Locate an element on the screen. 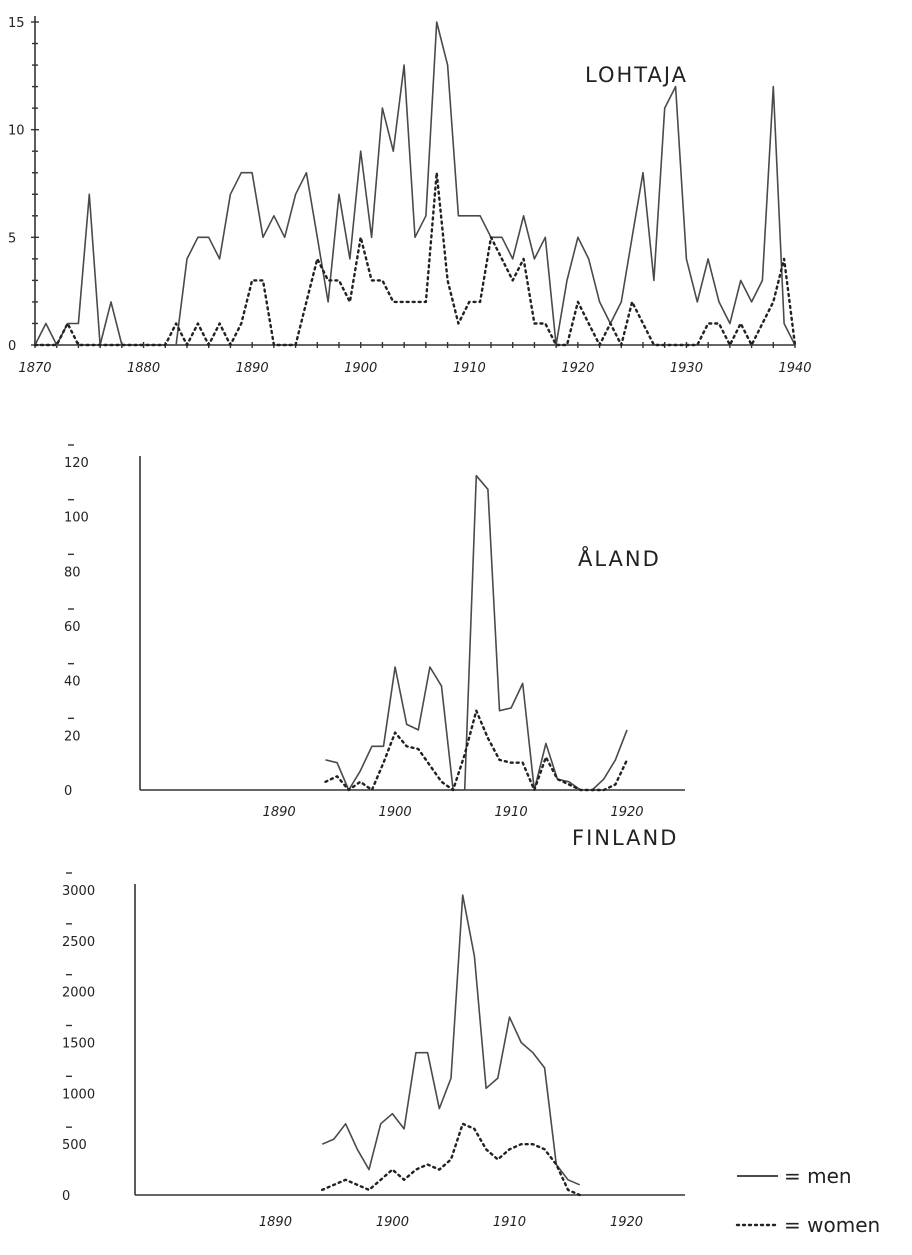 The image size is (912, 1255). y-tick-label-120: 120 is located at coordinates (76, 463).